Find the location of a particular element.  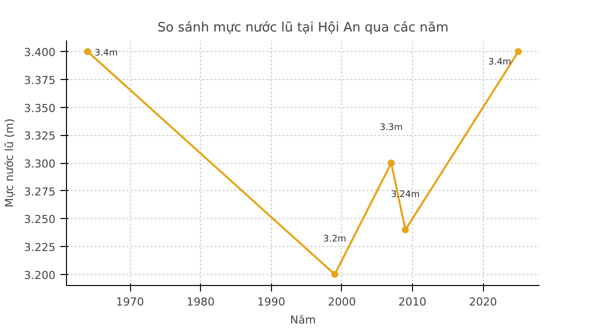

x-tick-label: 2000 is located at coordinates (342, 302).